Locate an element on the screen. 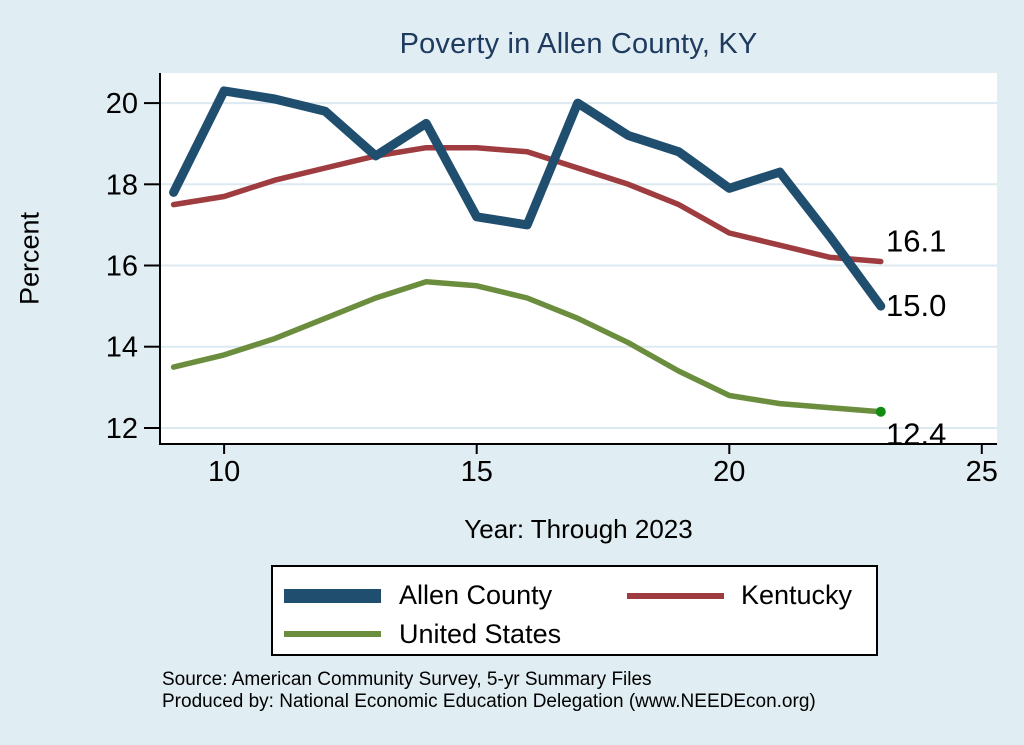 This screenshot has height=745, width=1024. y-tick-label-20: 20 is located at coordinates (122, 104).